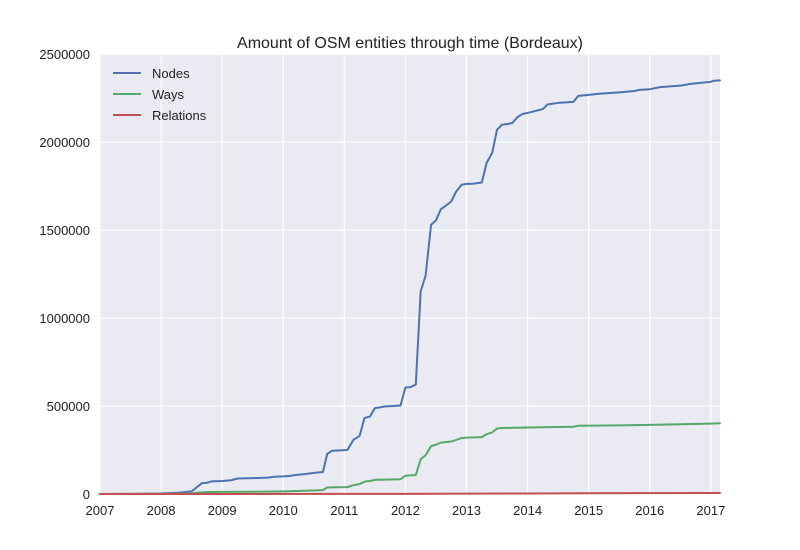  I want to click on legend-label-relations: Relations, so click(179, 115).